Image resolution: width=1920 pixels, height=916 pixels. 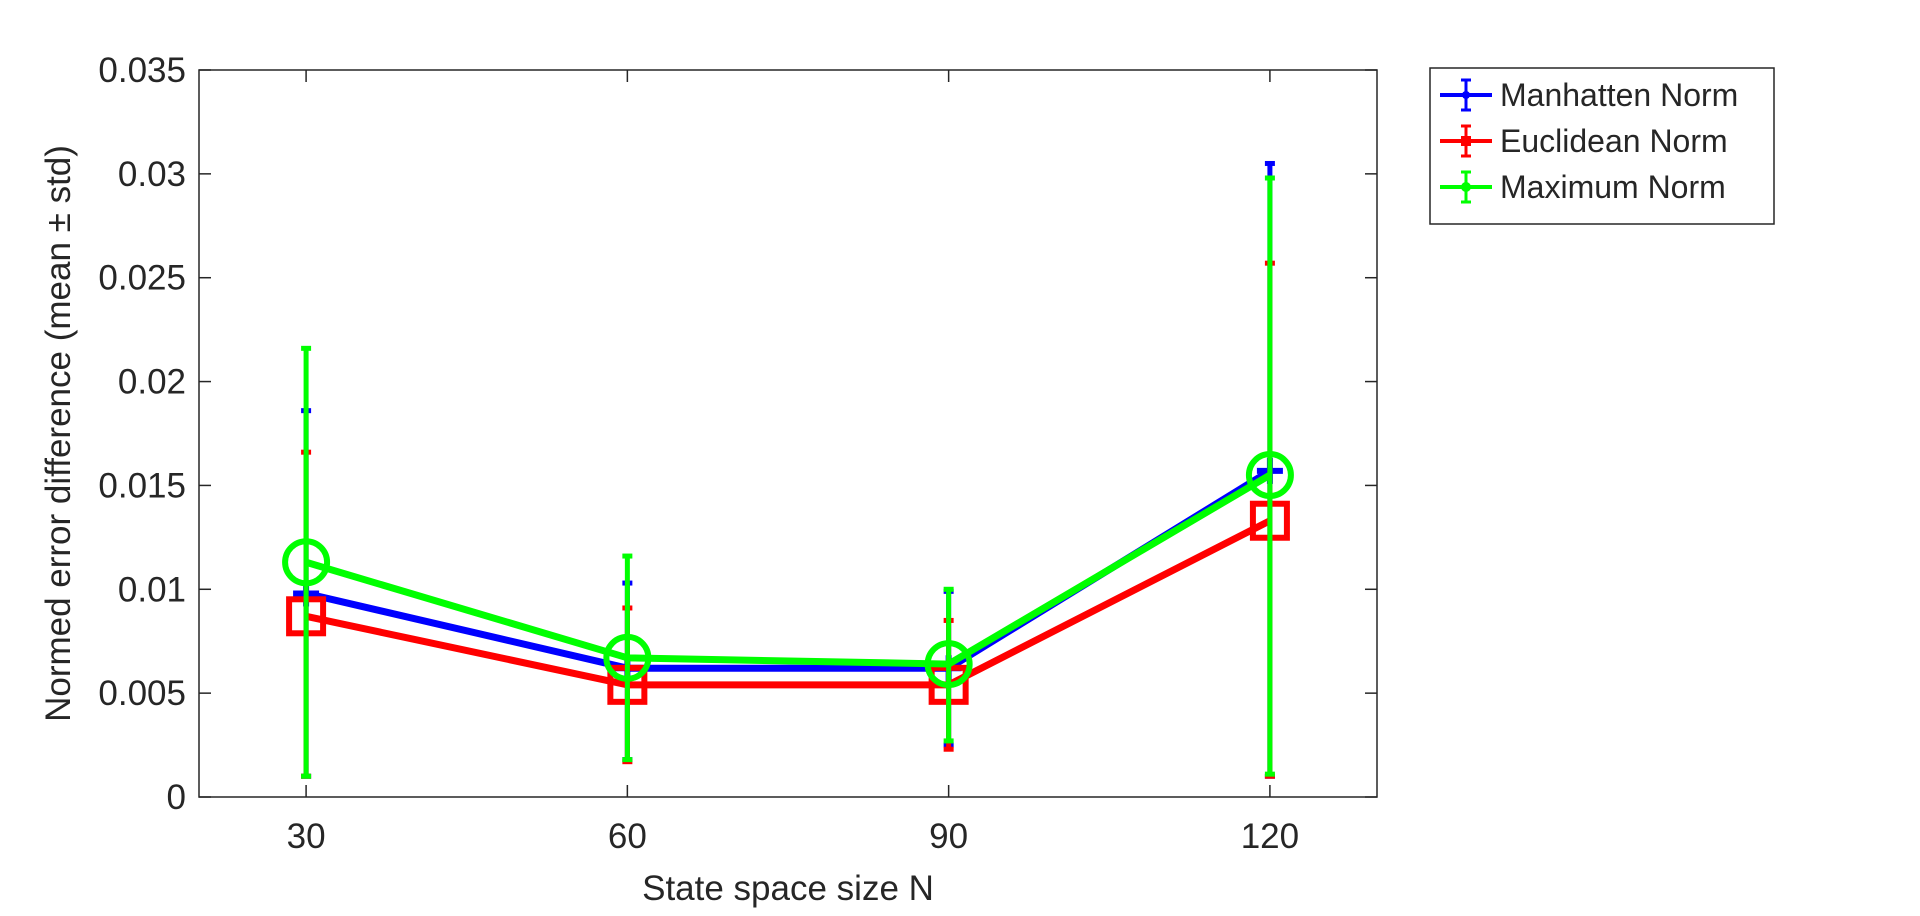 I want to click on euclidean-norm-line, so click(x=788, y=603).